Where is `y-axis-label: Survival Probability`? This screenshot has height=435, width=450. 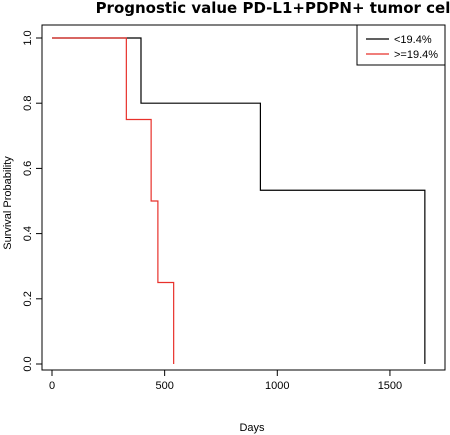
y-axis-label: Survival Probability is located at coordinates (8, 203).